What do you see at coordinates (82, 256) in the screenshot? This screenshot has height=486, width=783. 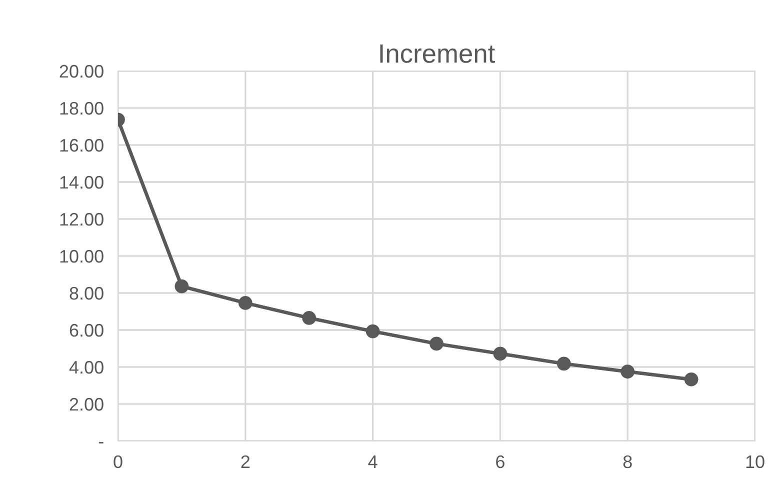 I see `y-tick-label: 10.00` at bounding box center [82, 256].